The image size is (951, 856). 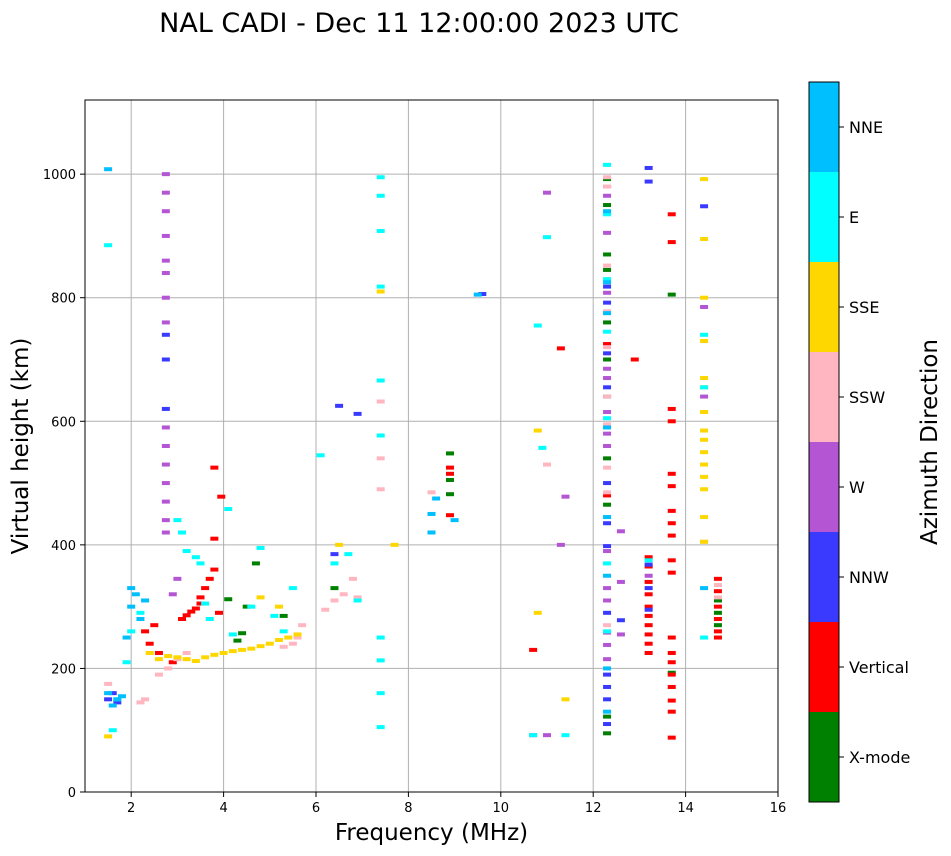 What do you see at coordinates (72, 793) in the screenshot?
I see `y-tick-label: 0` at bounding box center [72, 793].